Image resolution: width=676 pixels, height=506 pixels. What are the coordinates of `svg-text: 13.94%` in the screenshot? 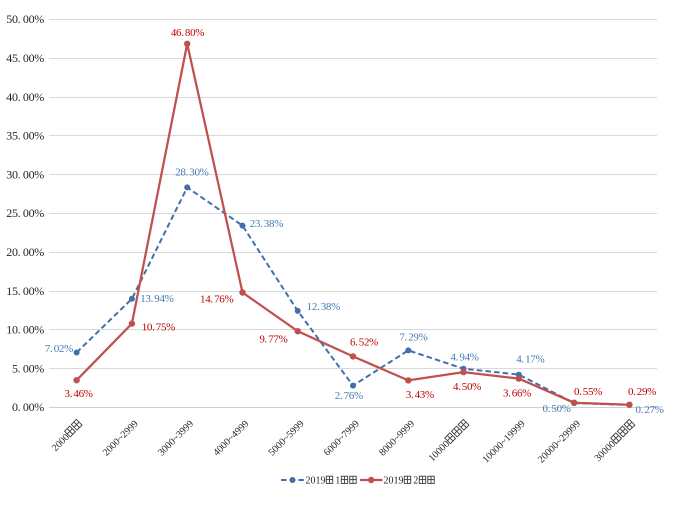 It's located at (156, 299).